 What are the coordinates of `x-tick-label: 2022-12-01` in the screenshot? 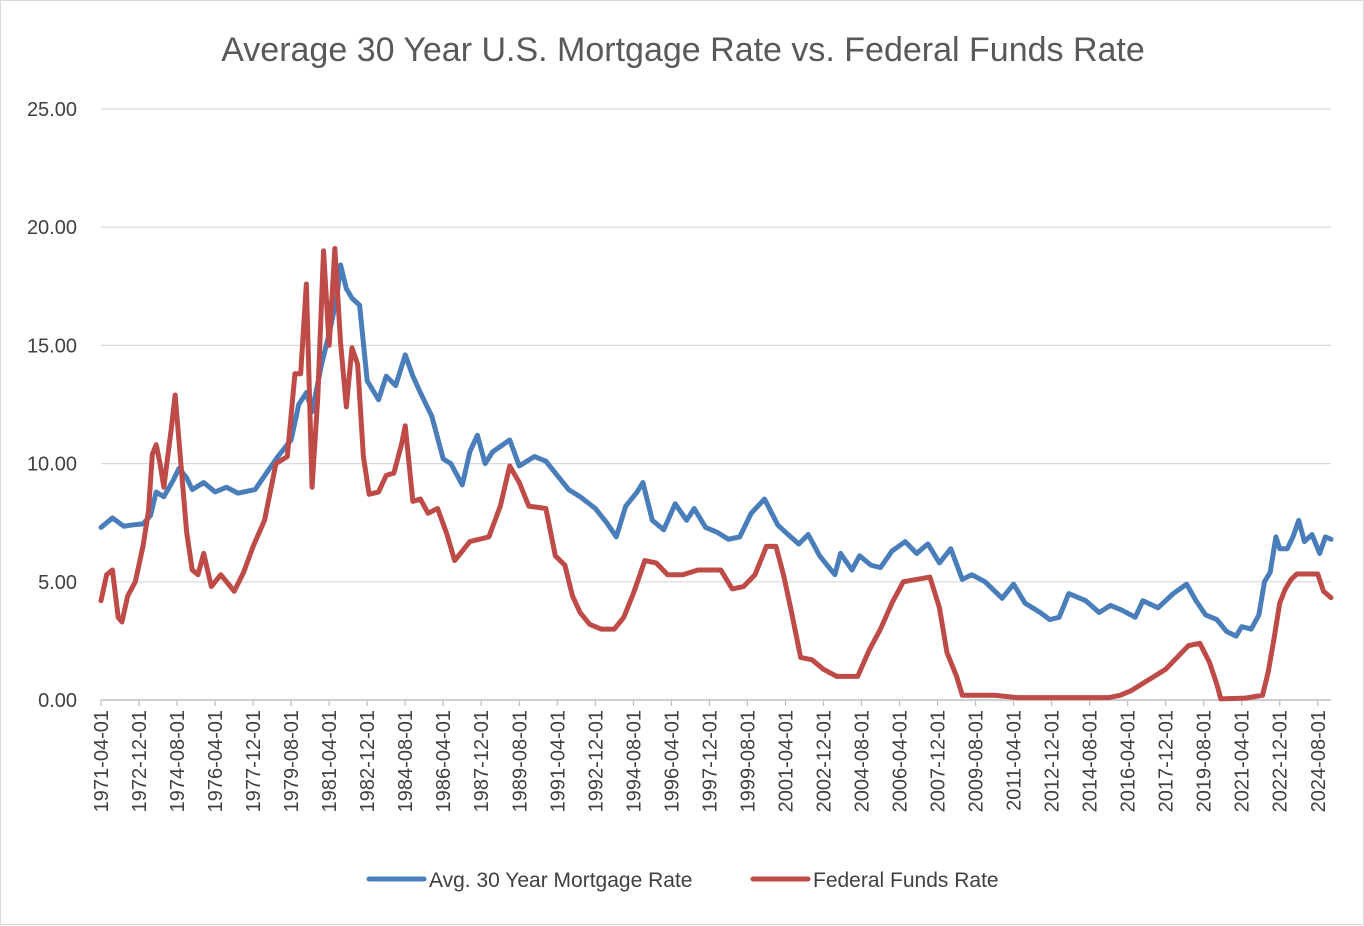 It's located at (1281, 761).